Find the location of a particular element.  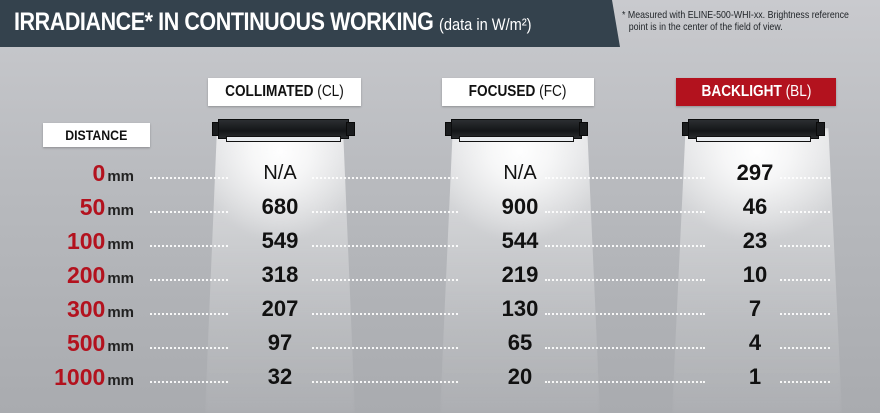

irradiance-value-cl: 97 is located at coordinates (280, 342).